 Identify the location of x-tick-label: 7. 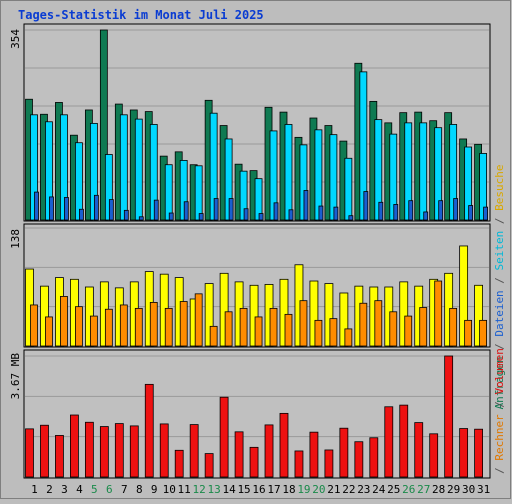
(124, 489).